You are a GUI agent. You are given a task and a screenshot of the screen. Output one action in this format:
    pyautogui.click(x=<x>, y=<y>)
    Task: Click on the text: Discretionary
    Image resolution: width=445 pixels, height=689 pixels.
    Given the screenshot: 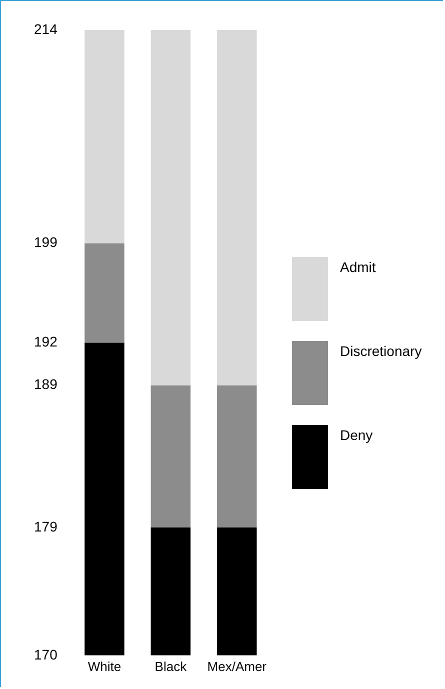 What is the action you would take?
    pyautogui.click(x=381, y=351)
    